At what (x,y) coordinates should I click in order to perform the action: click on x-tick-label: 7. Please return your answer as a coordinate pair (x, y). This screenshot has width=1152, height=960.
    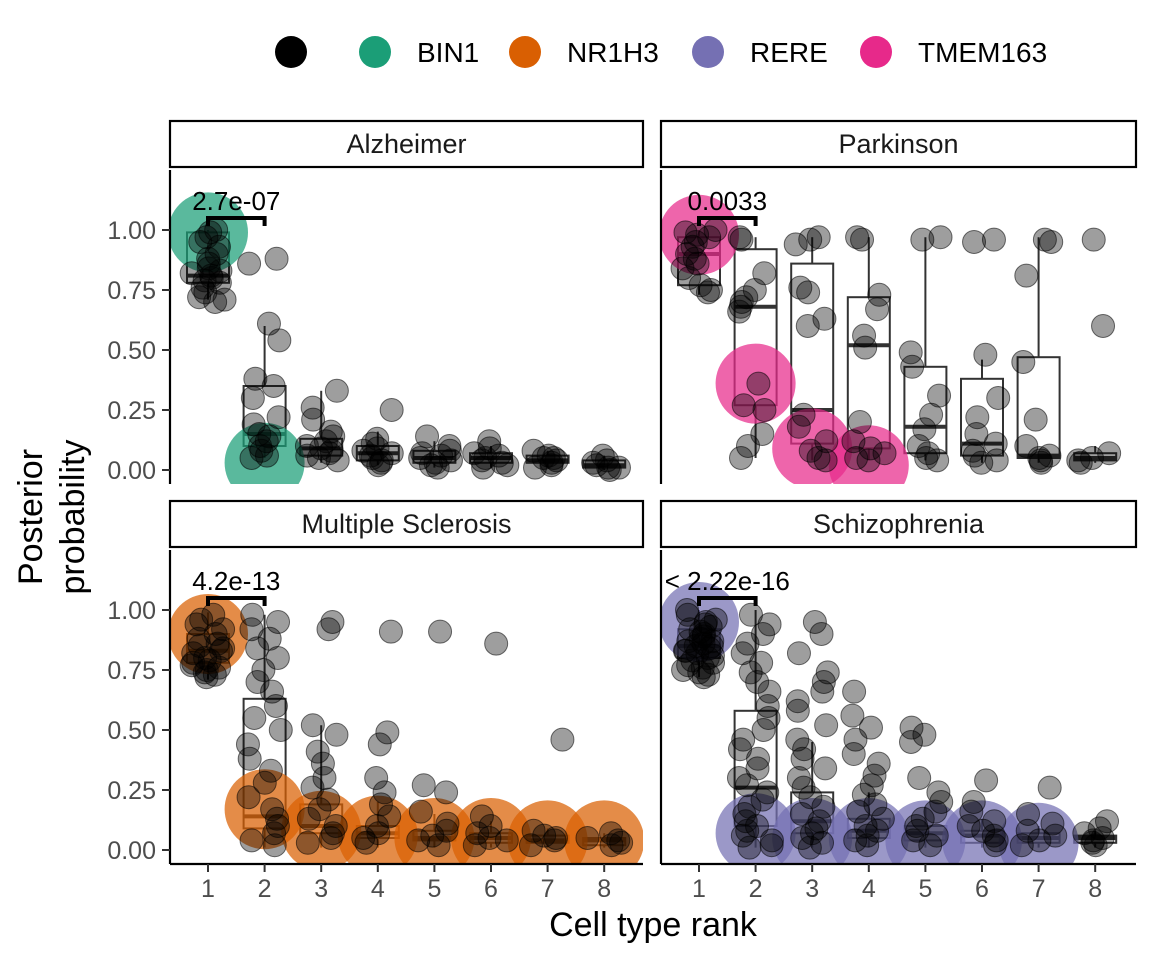
    Looking at the image, I should click on (1039, 889).